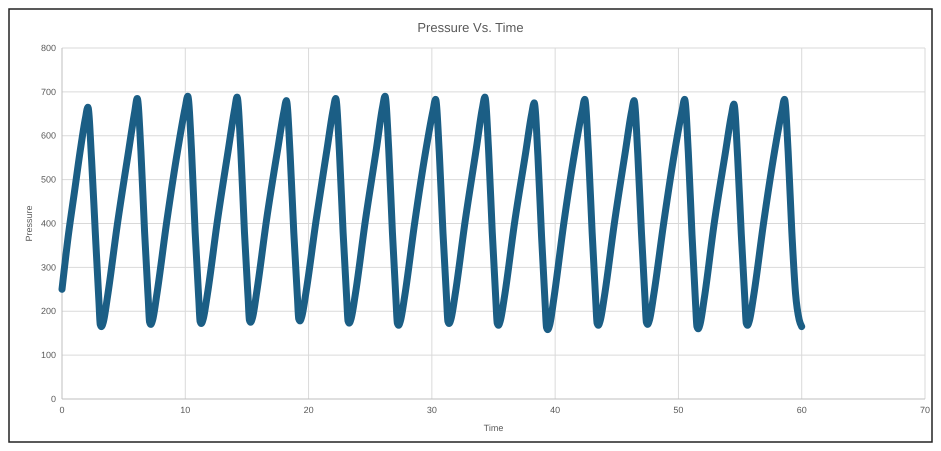 The image size is (941, 451). Describe the element at coordinates (678, 410) in the screenshot. I see `x-tick-label: 50` at that location.